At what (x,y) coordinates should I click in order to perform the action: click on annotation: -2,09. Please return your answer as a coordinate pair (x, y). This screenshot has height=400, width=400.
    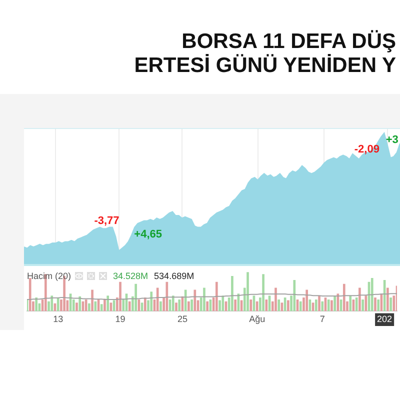
    Looking at the image, I should click on (367, 149).